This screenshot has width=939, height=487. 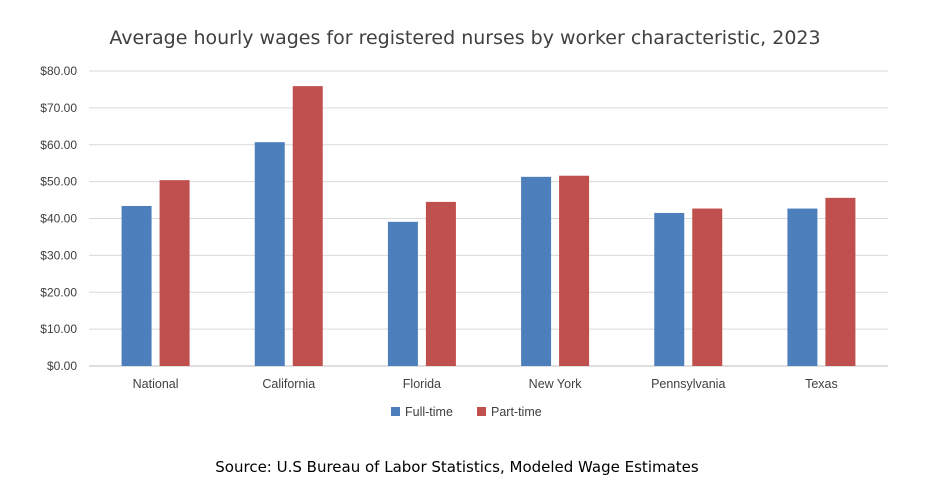 I want to click on bar-full-time-national, so click(x=136, y=285).